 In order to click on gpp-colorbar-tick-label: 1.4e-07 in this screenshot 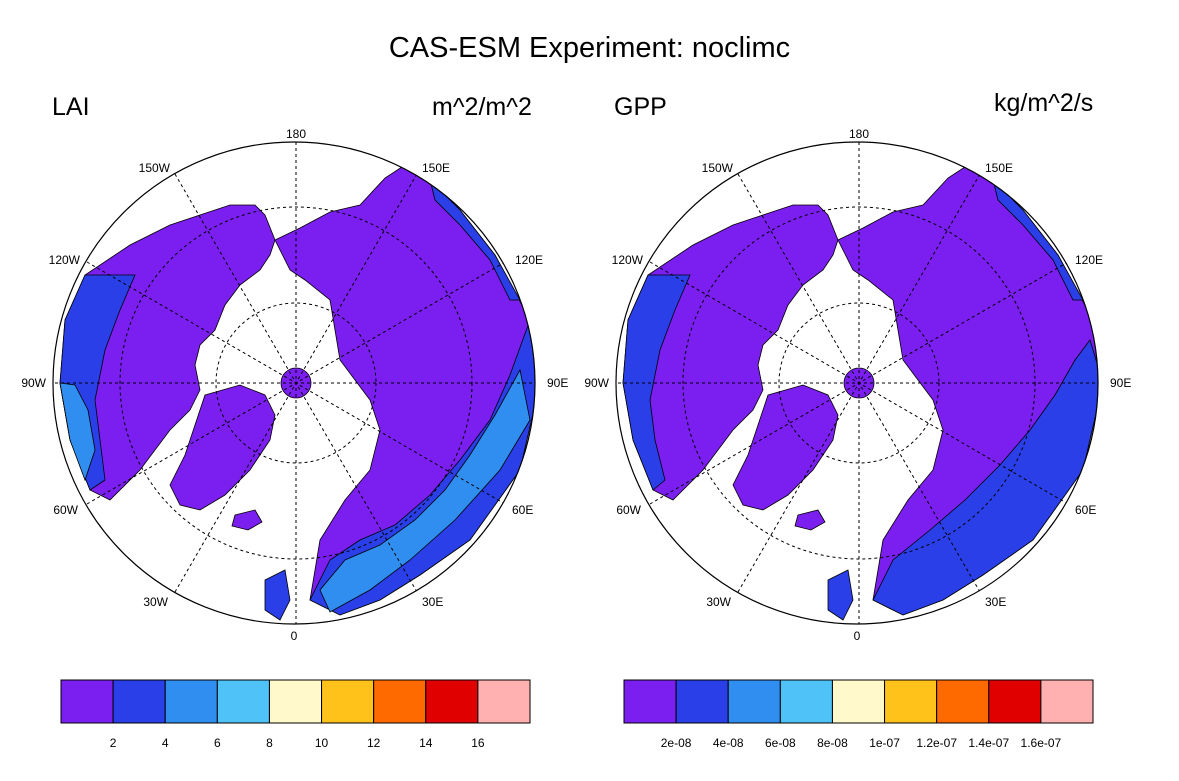, I will do `click(988, 743)`.